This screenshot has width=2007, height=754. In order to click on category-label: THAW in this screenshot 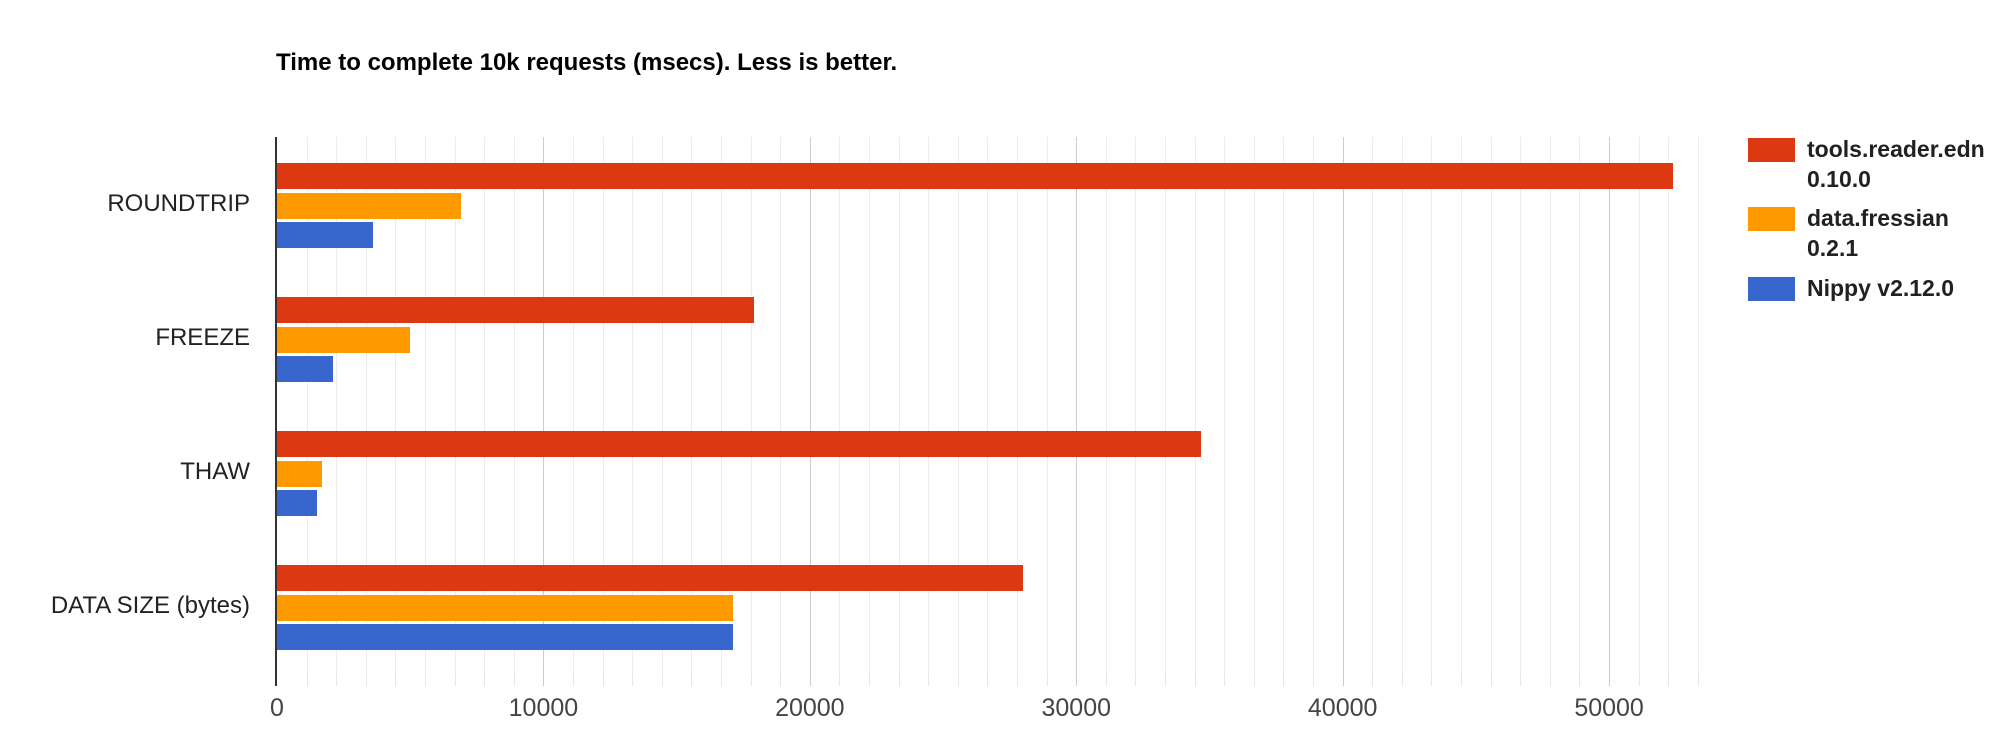, I will do `click(215, 471)`.